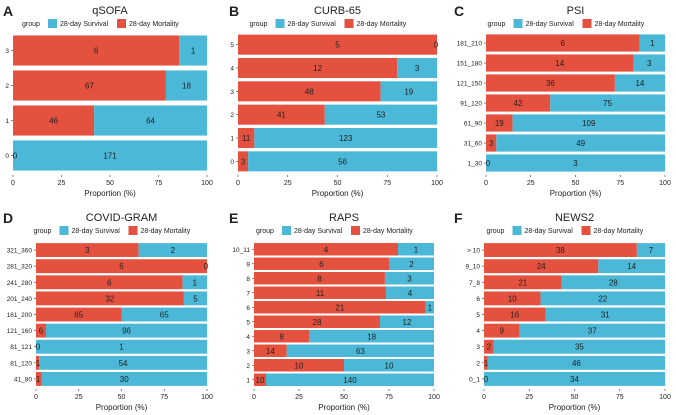 The width and height of the screenshot is (676, 415). Describe the element at coordinates (579, 347) in the screenshot. I see `value-label-survival: 35` at that location.